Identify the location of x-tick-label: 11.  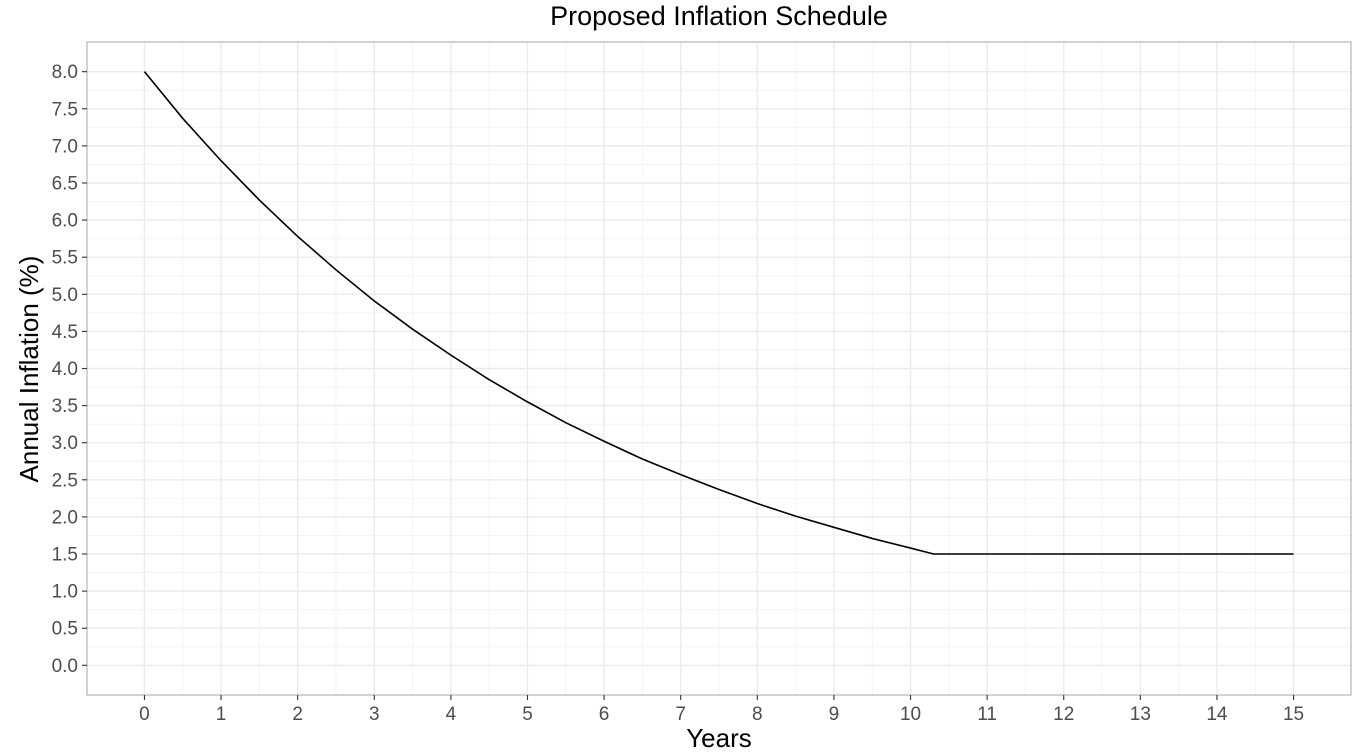
(987, 714).